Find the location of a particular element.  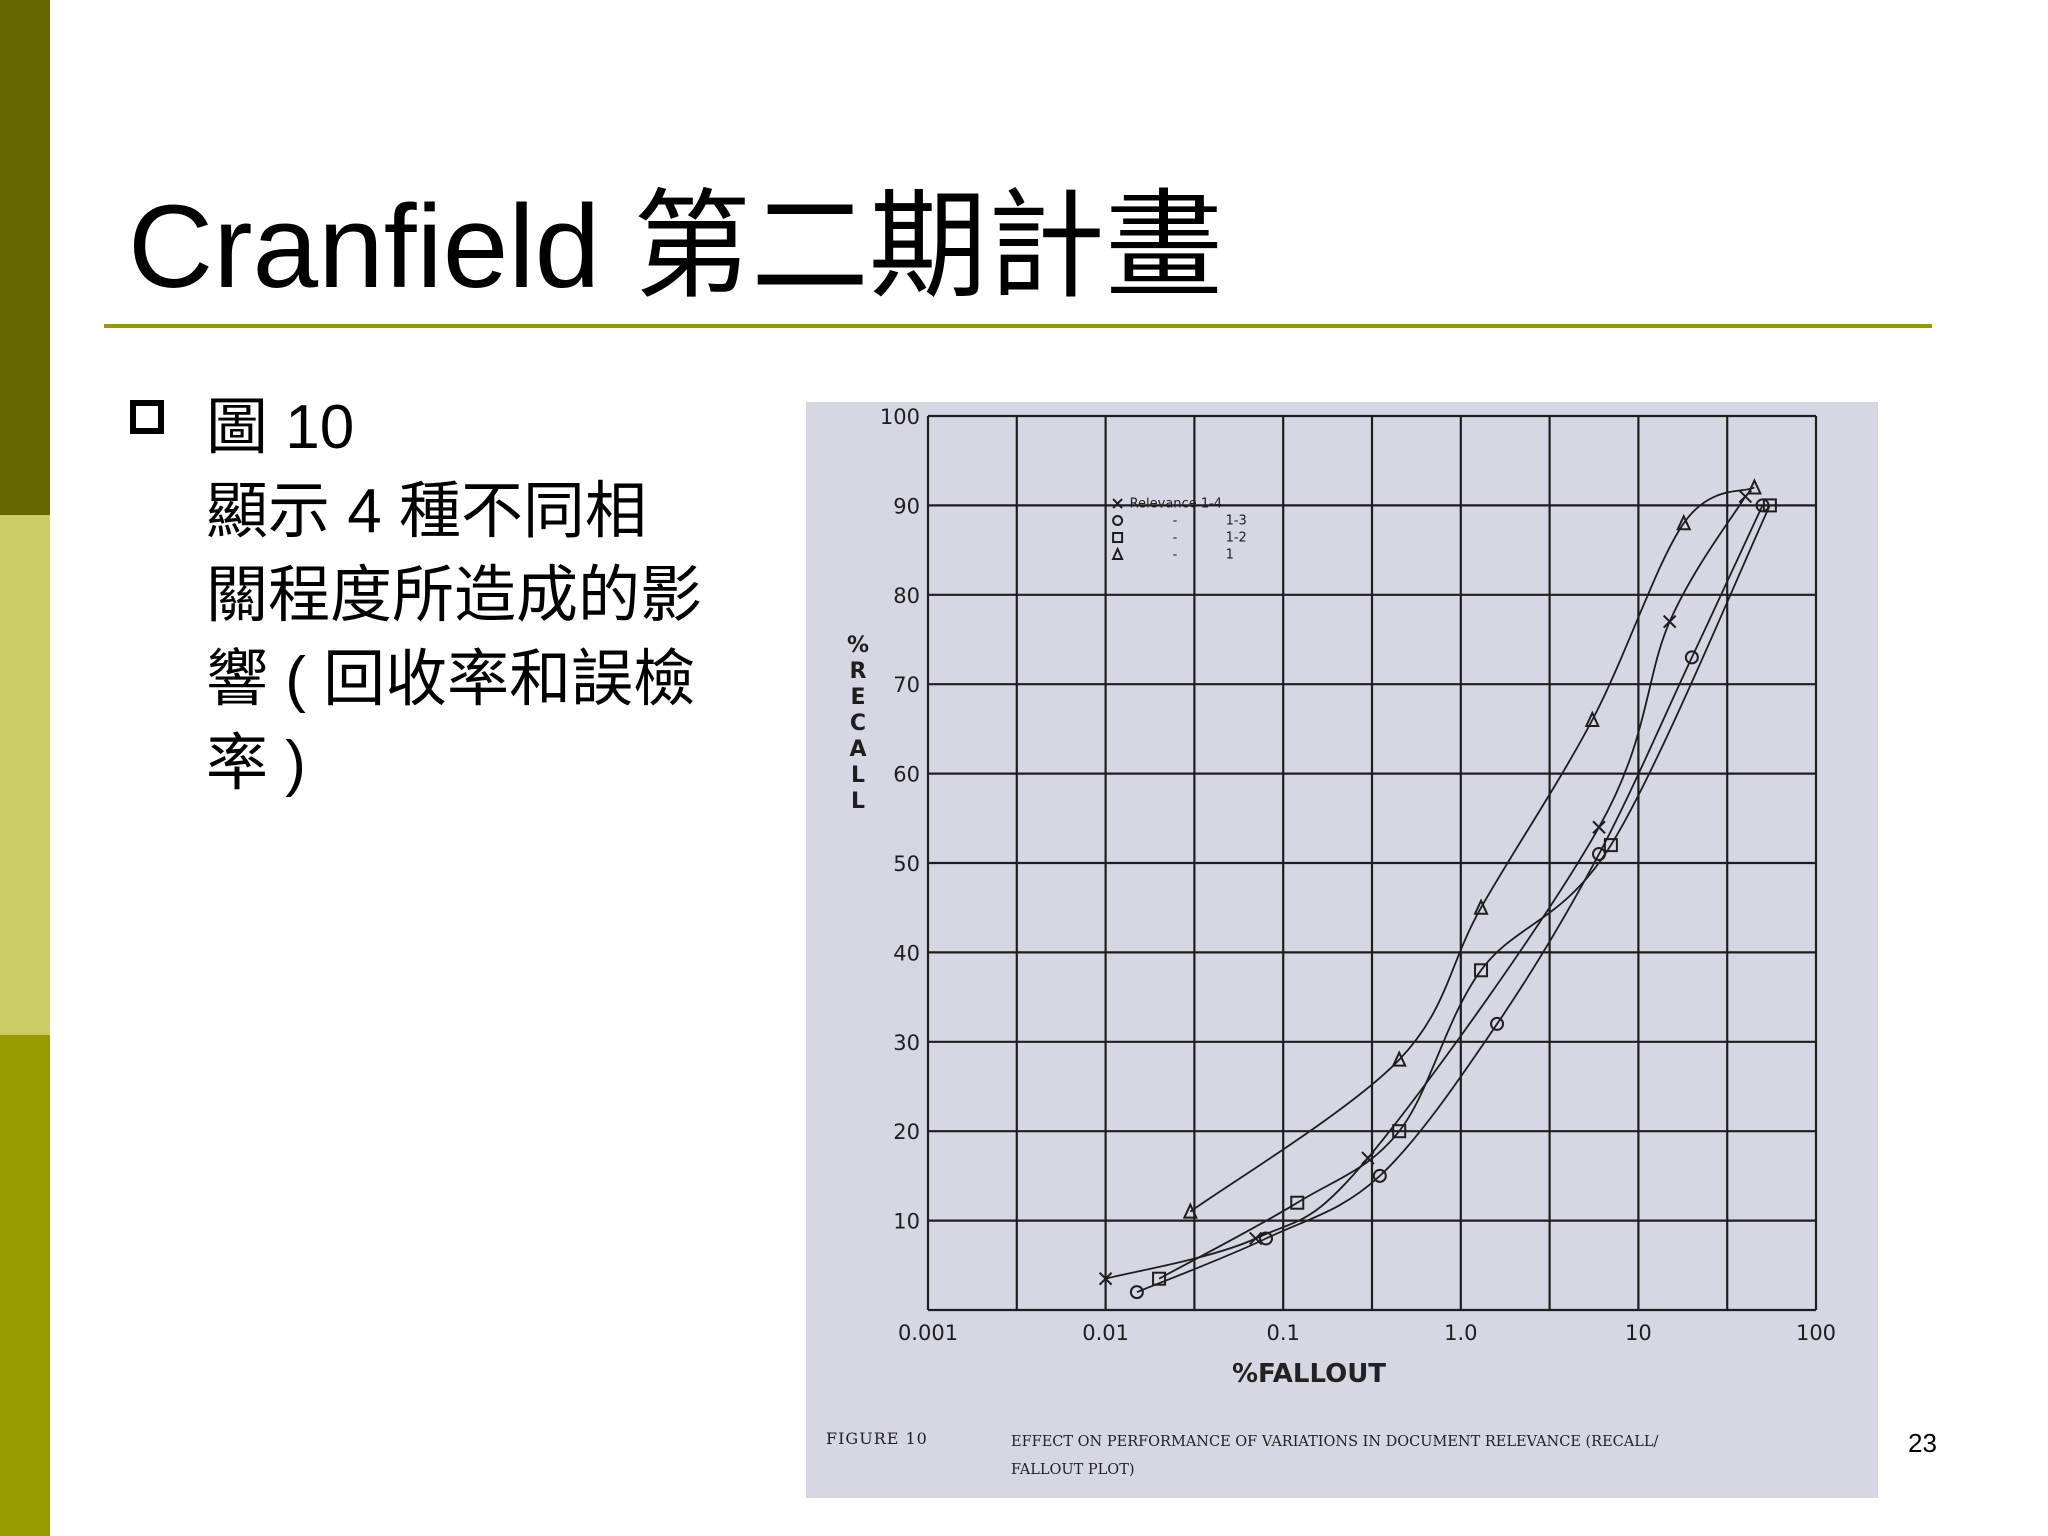

y-label-letter: R is located at coordinates (858, 671).